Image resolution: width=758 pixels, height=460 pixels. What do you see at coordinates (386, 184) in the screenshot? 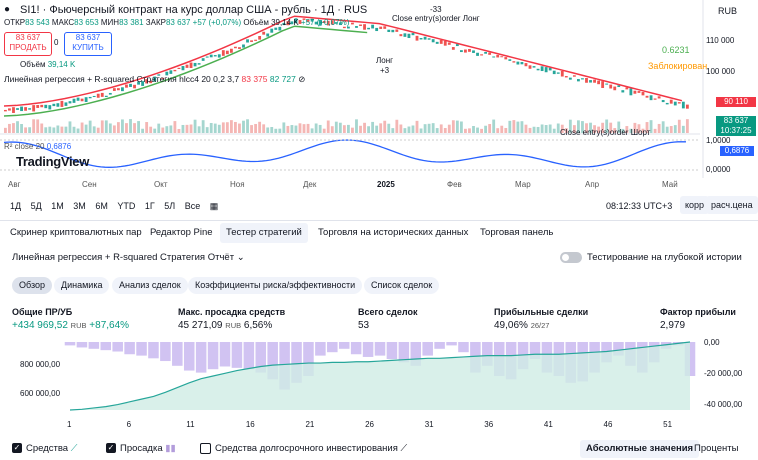
I see `time-axis-label: 2025` at bounding box center [386, 184].